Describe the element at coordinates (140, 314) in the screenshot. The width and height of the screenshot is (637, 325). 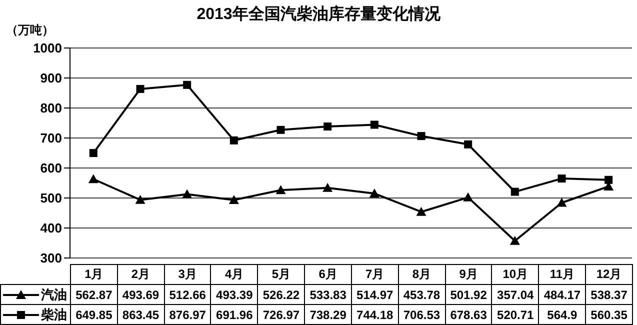
I see `data-label: 863.45` at that location.